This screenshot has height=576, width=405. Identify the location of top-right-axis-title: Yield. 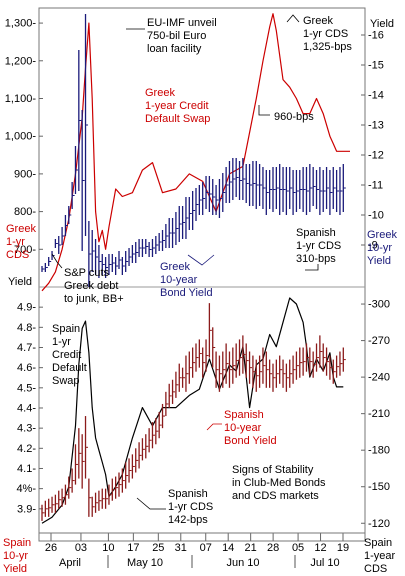
(382, 24).